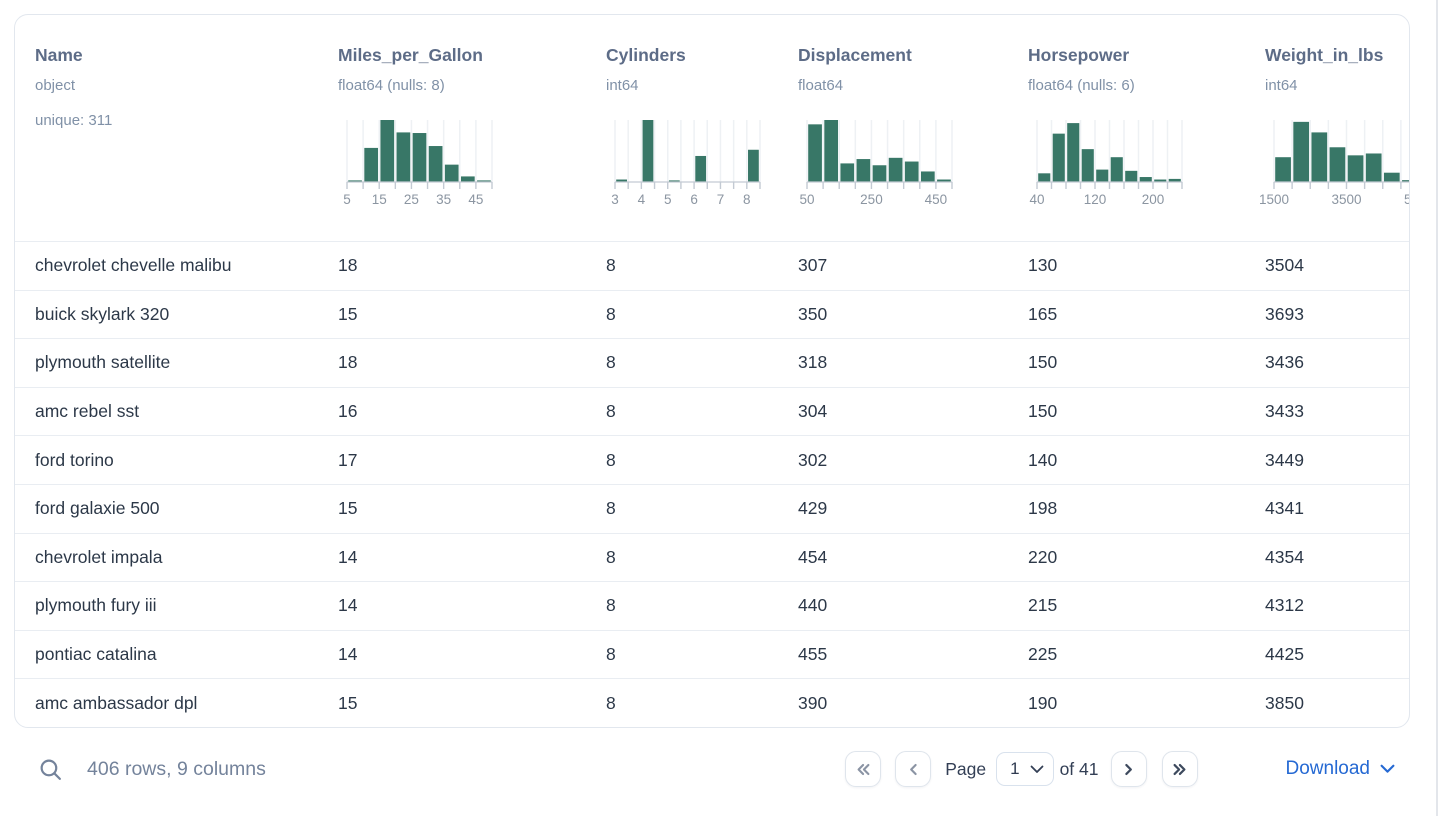 The width and height of the screenshot is (1444, 816). Describe the element at coordinates (102, 313) in the screenshot. I see `table-cell: buick skylark 320` at that location.